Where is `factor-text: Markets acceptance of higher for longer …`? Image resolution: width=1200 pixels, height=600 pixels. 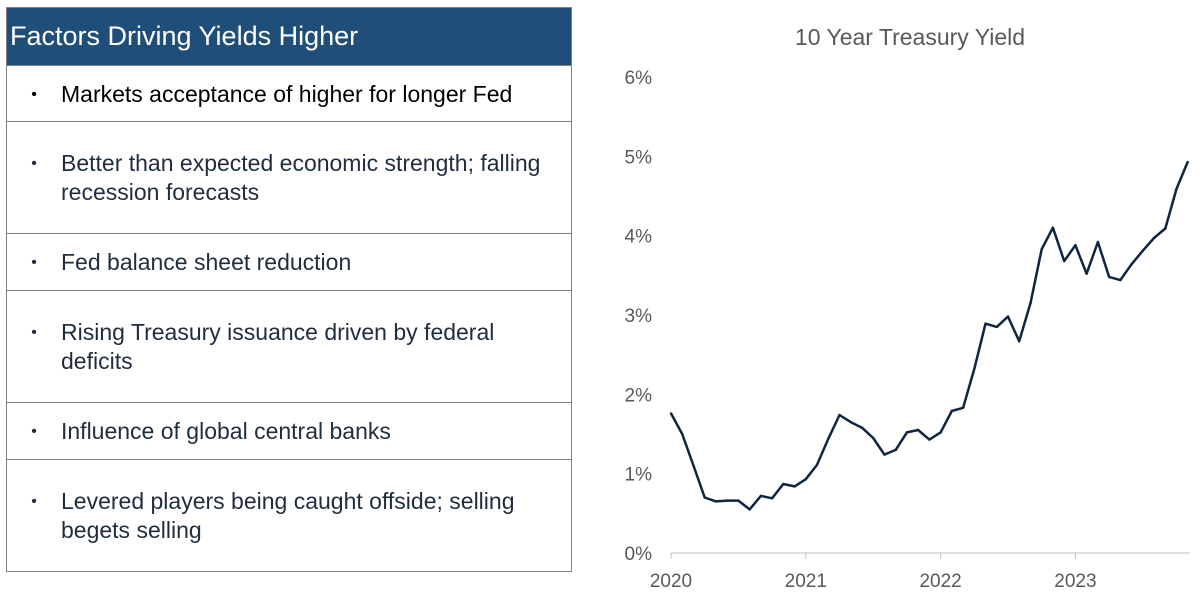
factor-text: Markets acceptance of higher for longer … is located at coordinates (287, 94).